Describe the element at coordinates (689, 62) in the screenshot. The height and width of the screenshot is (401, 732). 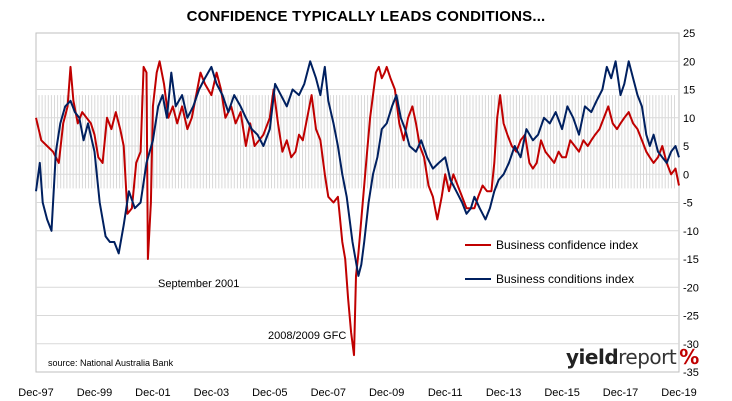
I see `y-tick-label: 20` at that location.